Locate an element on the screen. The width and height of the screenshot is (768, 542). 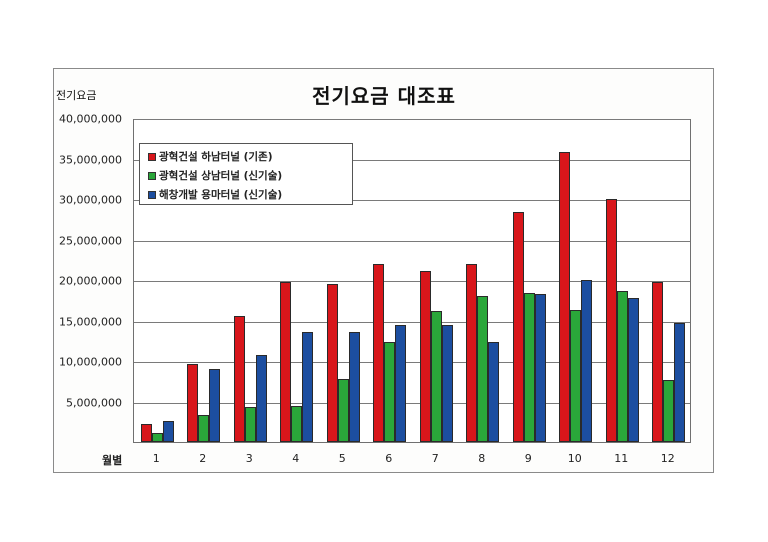
y-tick-label: 40,000,000 is located at coordinates (90, 119).